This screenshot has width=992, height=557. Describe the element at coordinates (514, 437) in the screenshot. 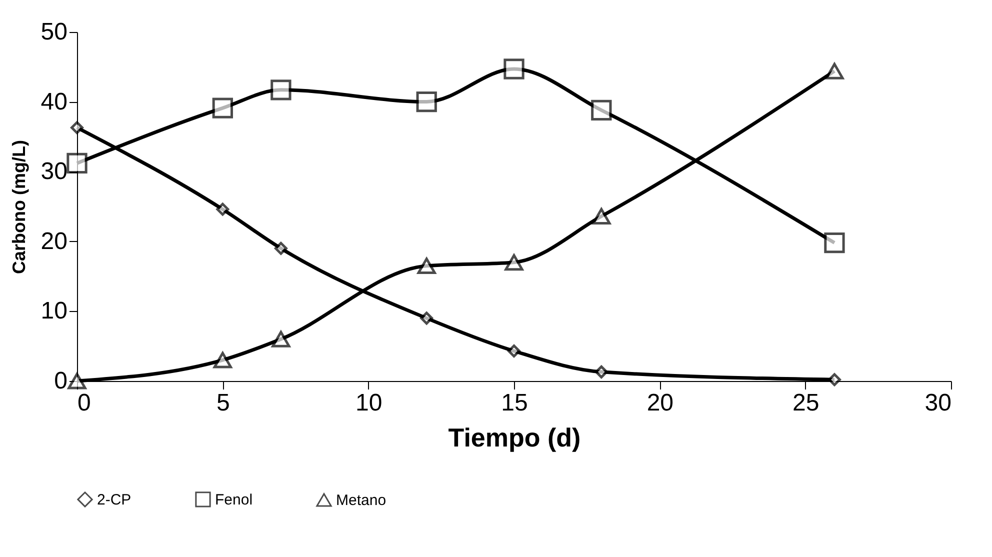

I see `x-axis-title: Tiempo (d)` at that location.